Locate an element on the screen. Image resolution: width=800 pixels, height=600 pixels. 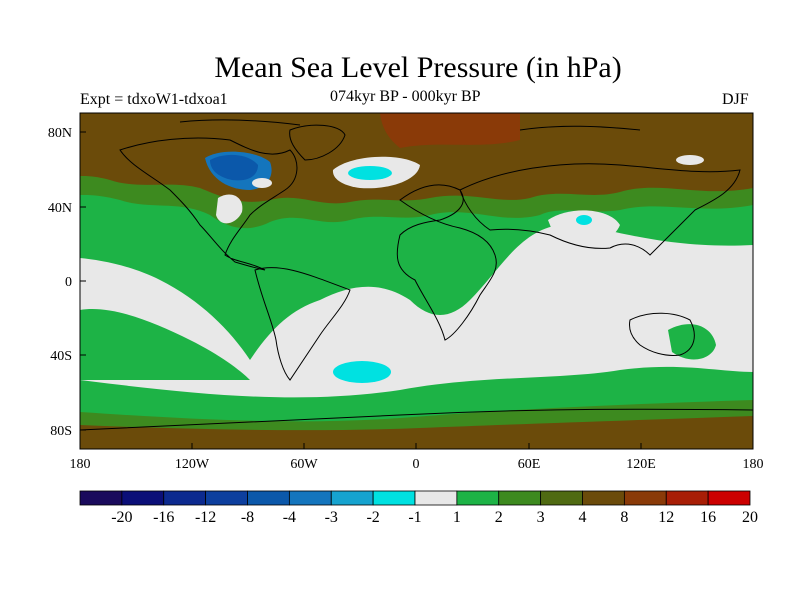
lat-label: 40S is located at coordinates (61, 356).